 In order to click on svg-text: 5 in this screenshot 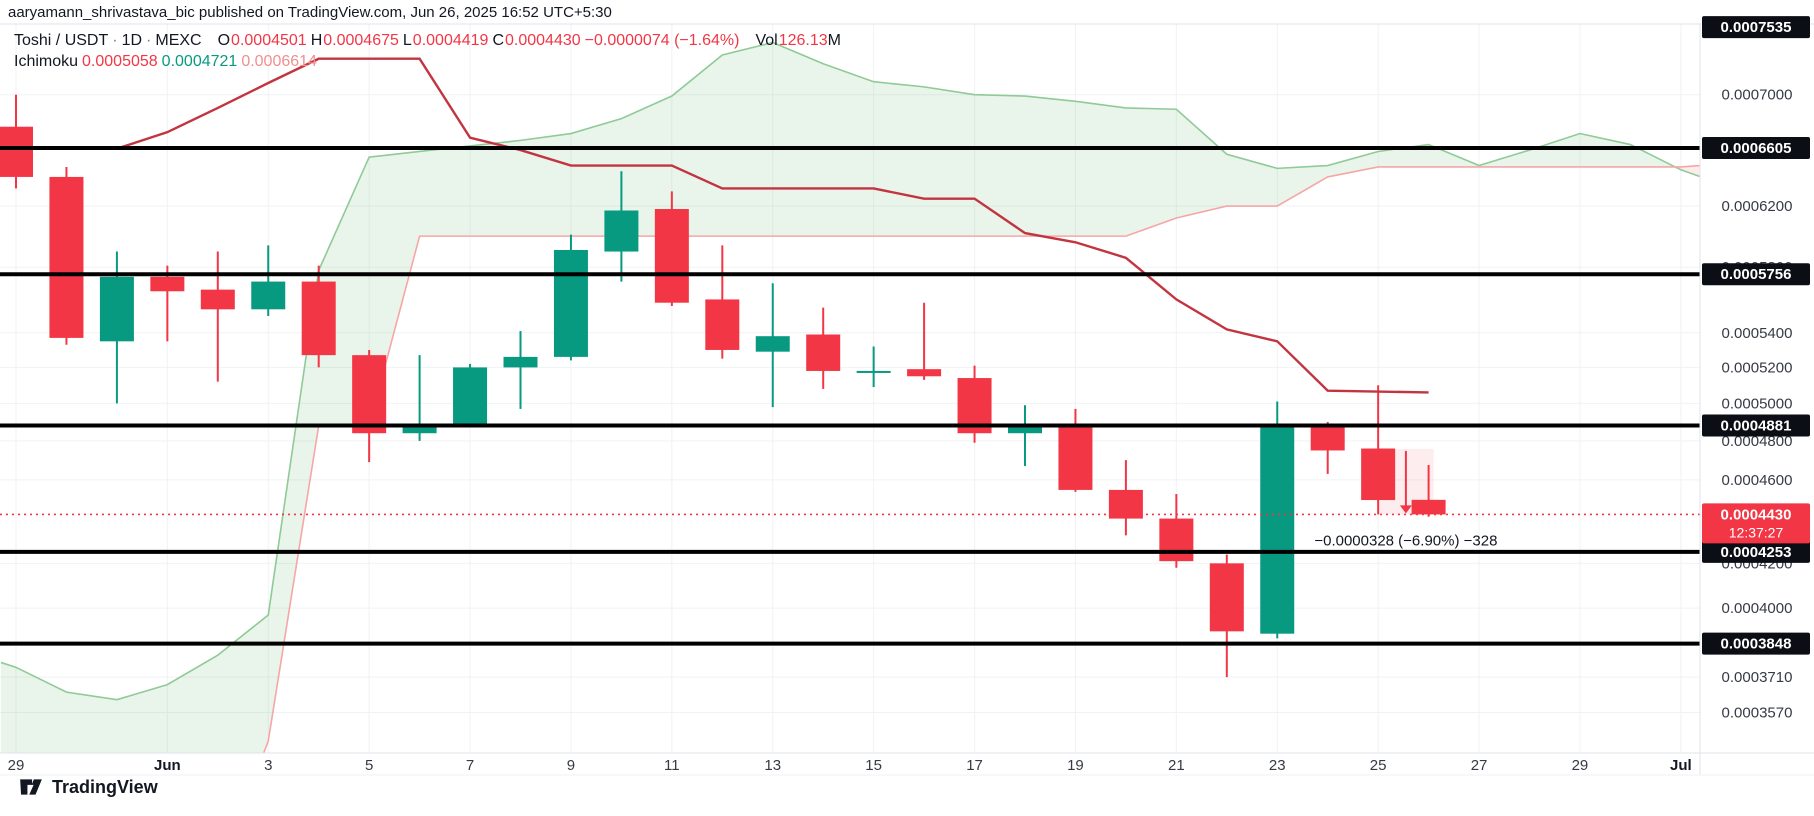, I will do `click(369, 765)`.